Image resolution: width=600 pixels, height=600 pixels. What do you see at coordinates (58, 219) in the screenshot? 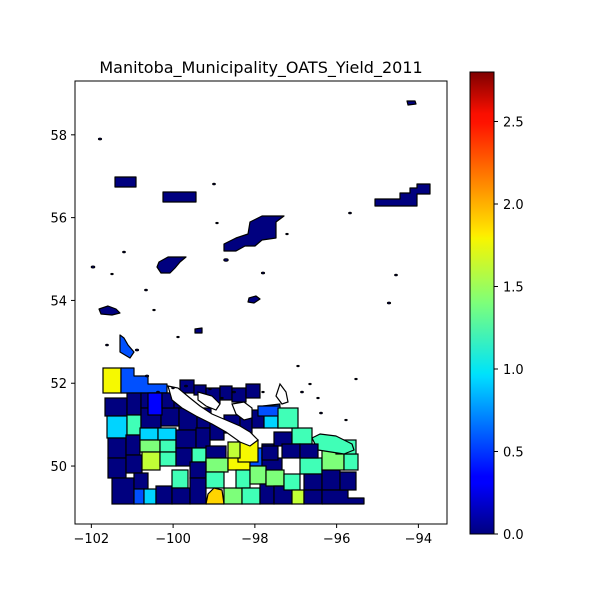
I see `y-tick-label: 56` at bounding box center [58, 219].